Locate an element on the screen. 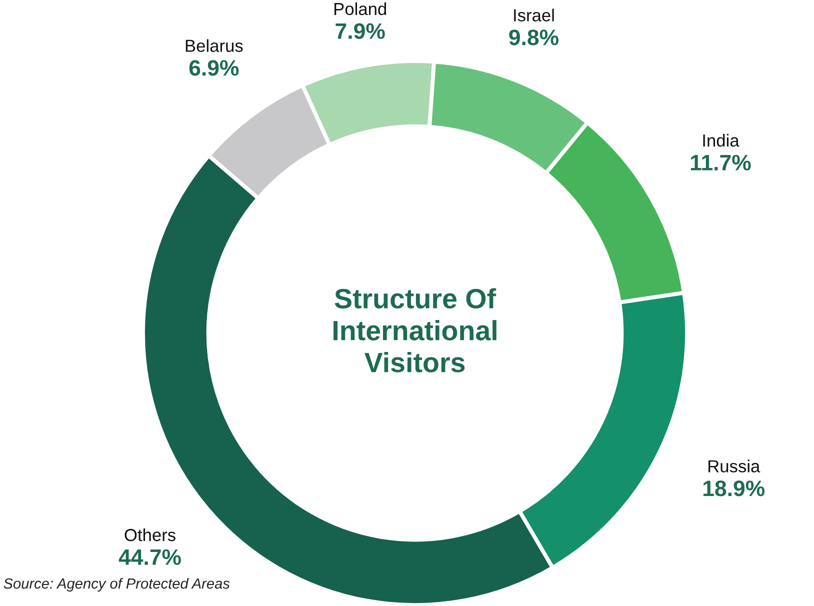  data-label: 11.7% is located at coordinates (720, 162).